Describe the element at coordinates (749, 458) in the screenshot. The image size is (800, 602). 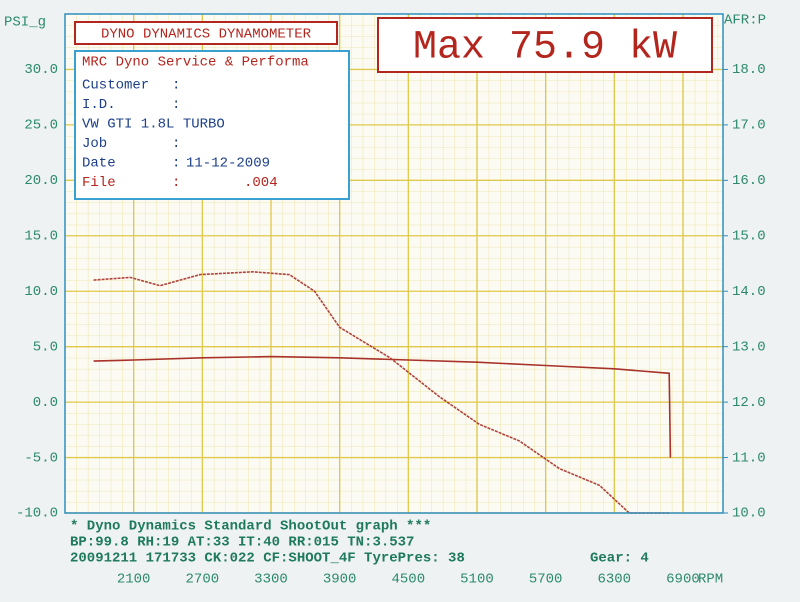
I see `y2-tick-label: 11.0` at that location.